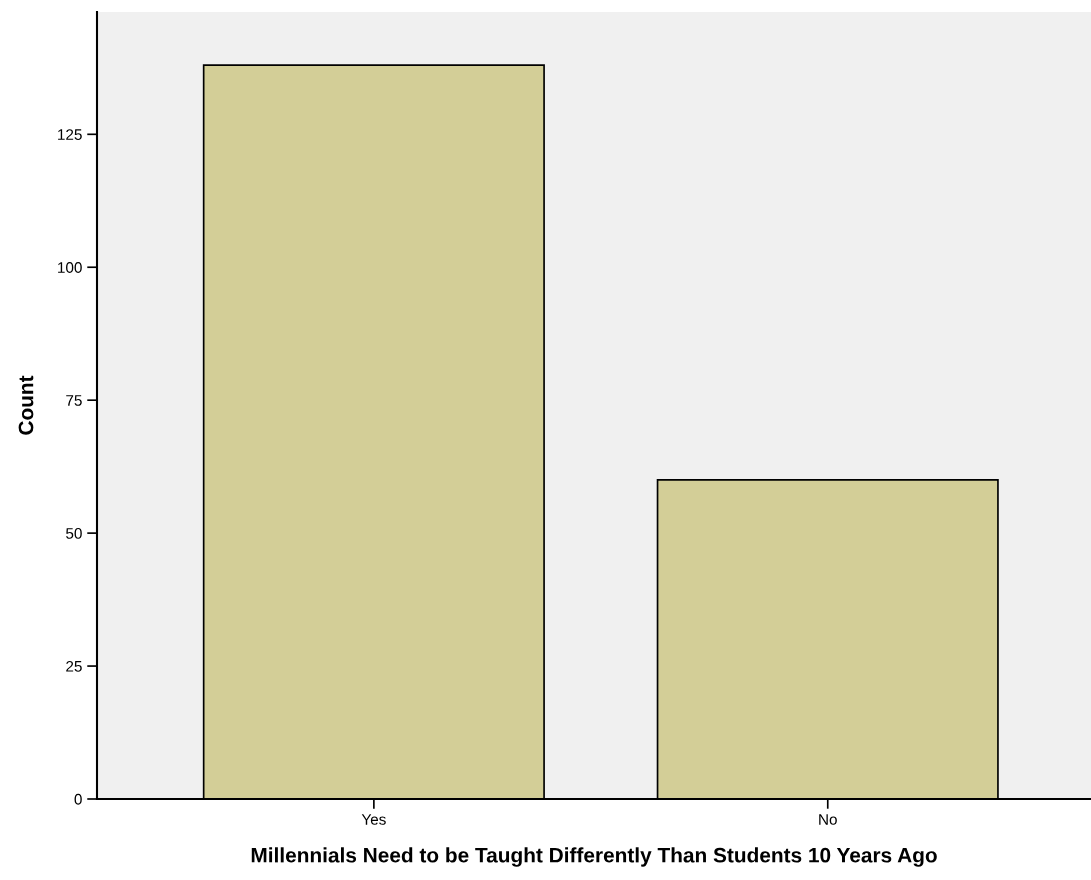 Image resolution: width=1091 pixels, height=880 pixels. What do you see at coordinates (74, 533) in the screenshot?
I see `y-tick-label: 50` at bounding box center [74, 533].